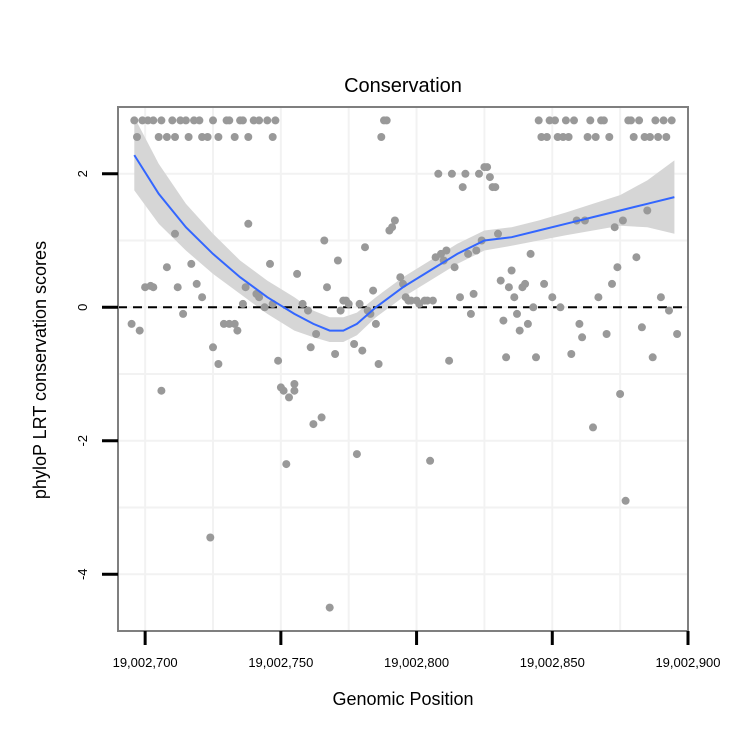 This screenshot has height=750, width=750. I want to click on x-tick-label: 19,002,700, so click(145, 662).